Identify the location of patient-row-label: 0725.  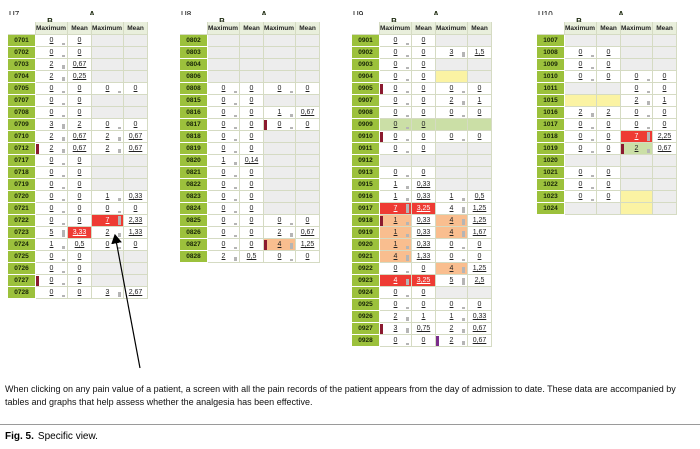
(22, 257).